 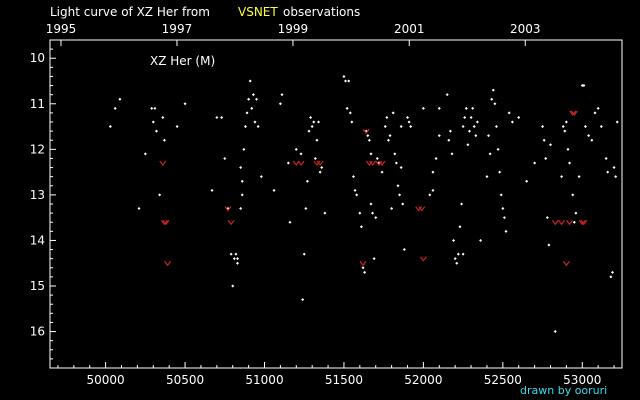 What do you see at coordinates (182, 61) in the screenshot?
I see `star-label: XZ Her (M)` at bounding box center [182, 61].